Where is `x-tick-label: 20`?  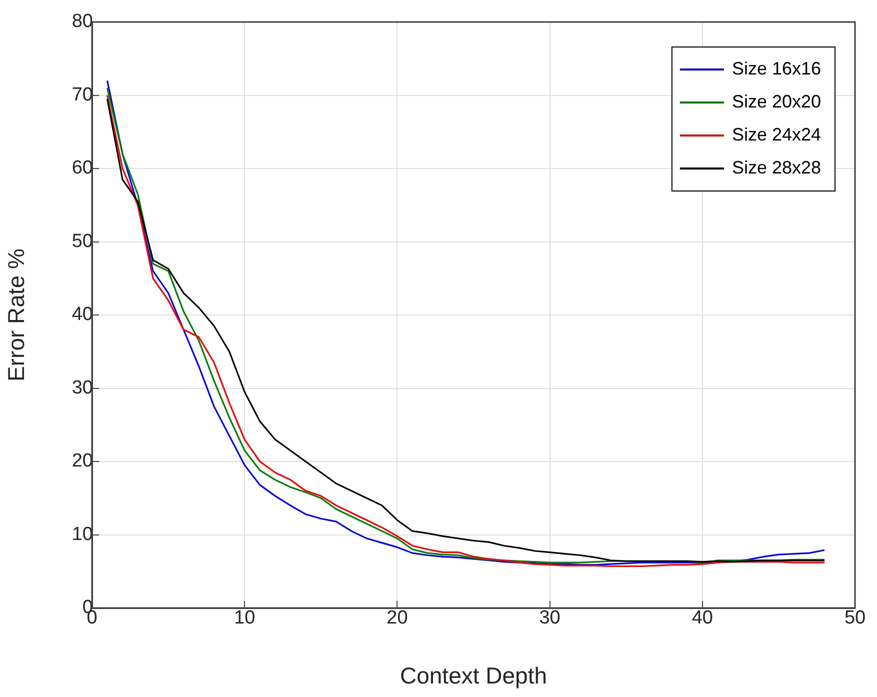
x-tick-label: 20 is located at coordinates (397, 618).